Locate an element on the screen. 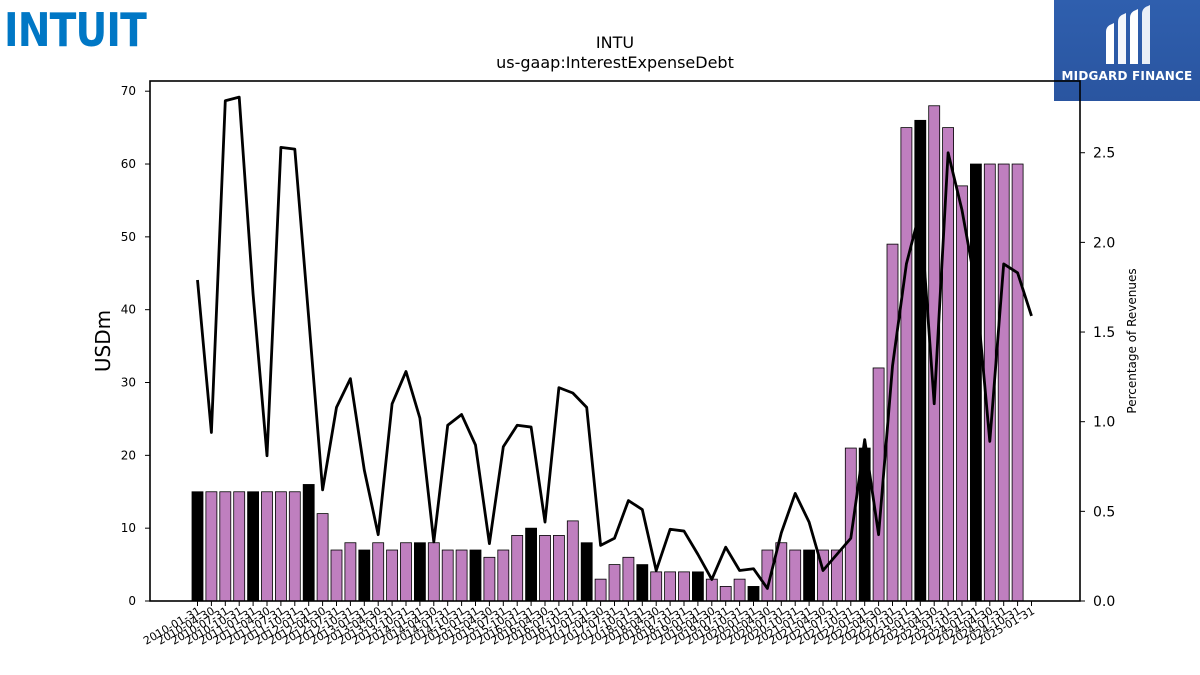 The height and width of the screenshot is (675, 1200). y-tick-label: 0 is located at coordinates (132, 601).